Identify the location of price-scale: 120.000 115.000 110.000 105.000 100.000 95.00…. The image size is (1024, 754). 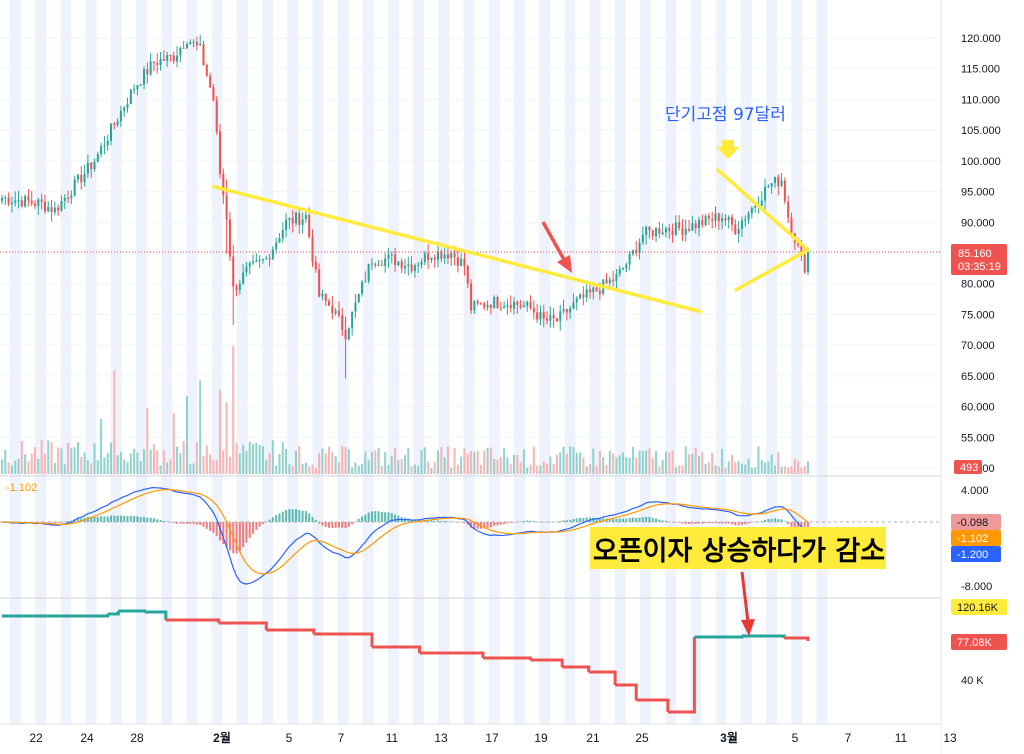
(982, 377).